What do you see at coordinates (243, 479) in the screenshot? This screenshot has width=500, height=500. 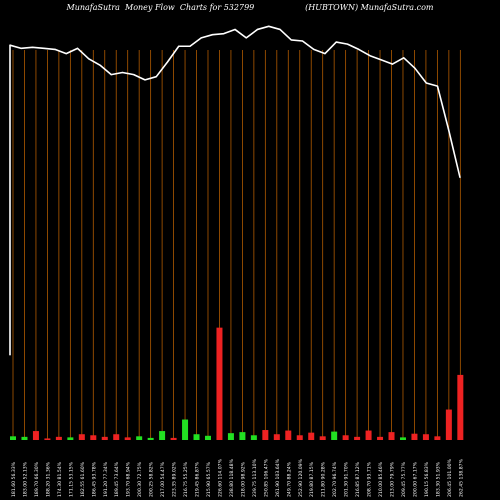 I see `x-tick-label: 218.00 98.92%` at bounding box center [243, 479].